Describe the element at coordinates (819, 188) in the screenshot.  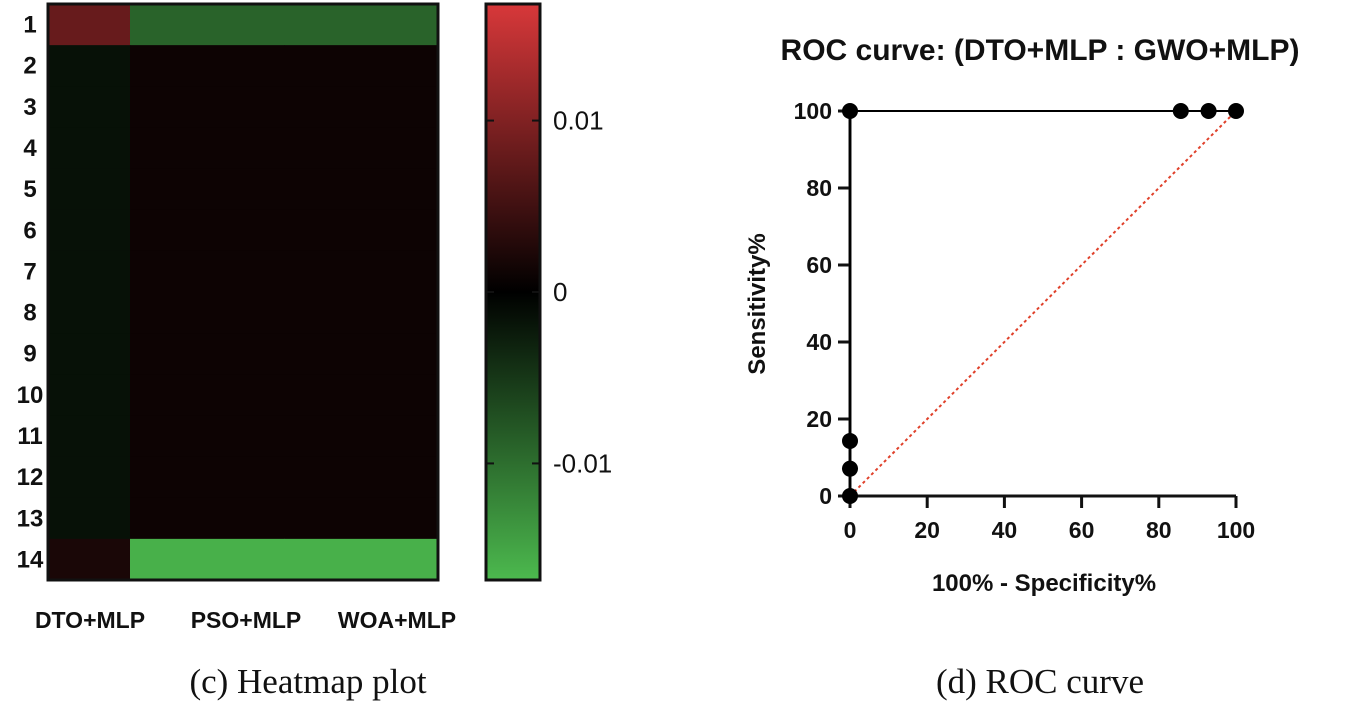
I see `roc-y-tick-label: 80` at that location.